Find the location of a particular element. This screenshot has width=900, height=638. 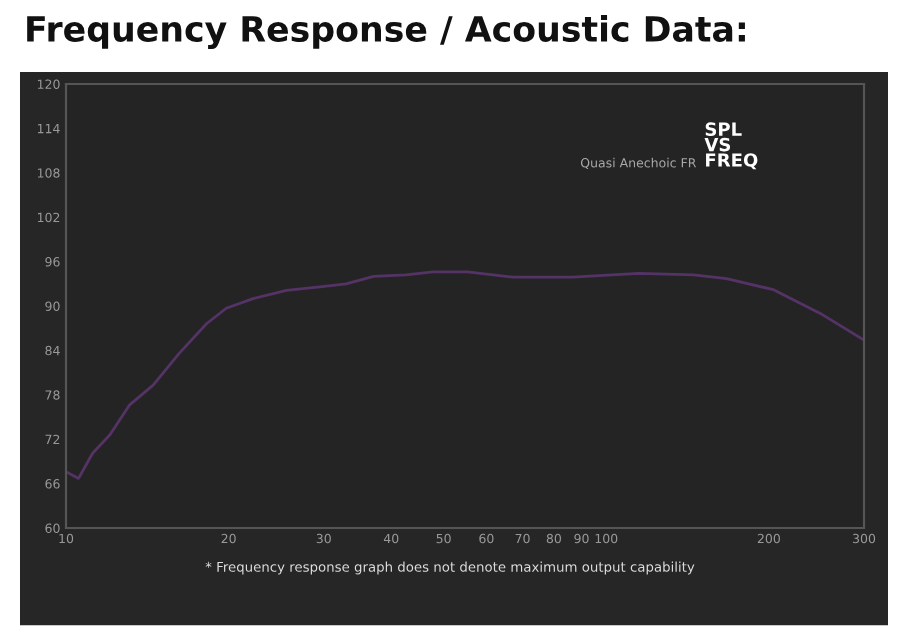

annotation: SPL VS FREQ is located at coordinates (731, 146).